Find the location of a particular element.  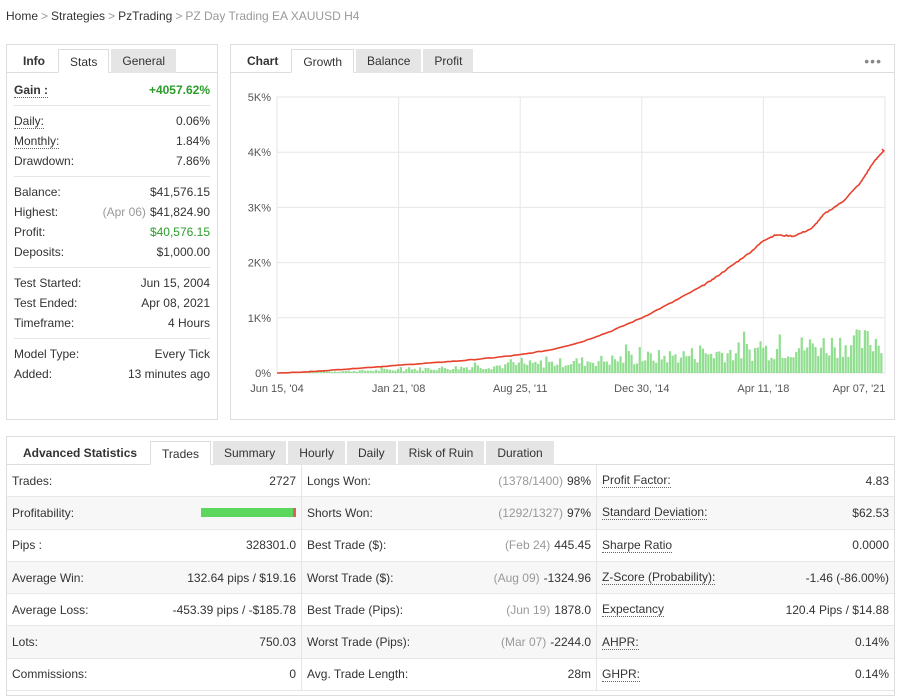

tab-stats: Stats is located at coordinates (84, 61).